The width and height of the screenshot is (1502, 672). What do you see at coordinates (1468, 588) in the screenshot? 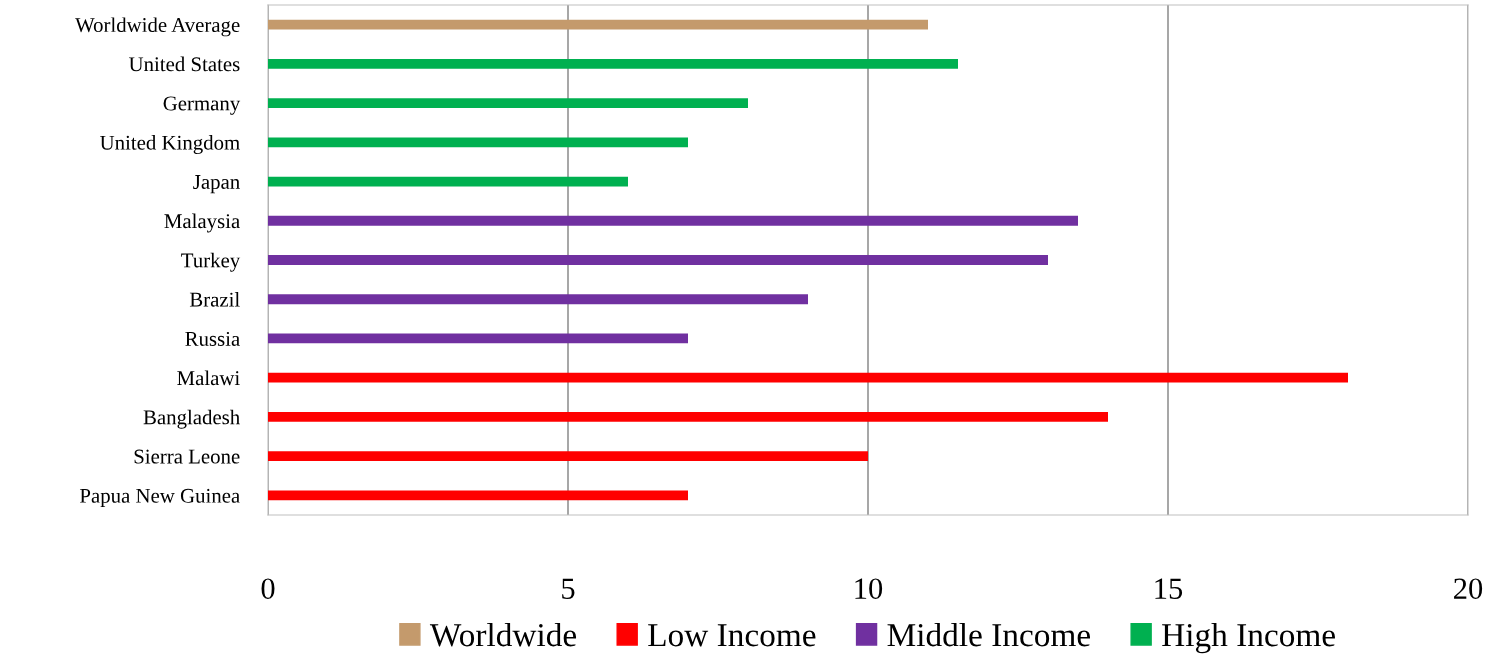
I see `x-tick-label: 20` at bounding box center [1468, 588].